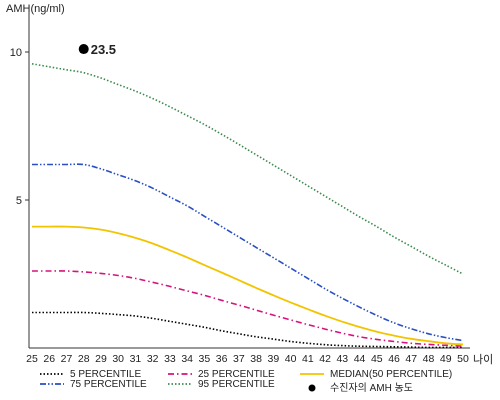 This screenshot has height=400, width=500. I want to click on x-tick-label: 43, so click(342, 359).